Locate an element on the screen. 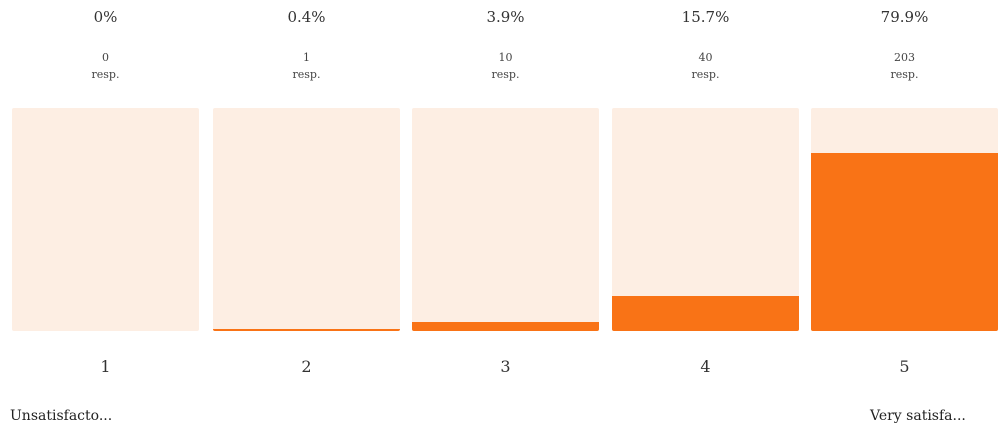 Image resolution: width=1000 pixels, height=433 pixels. percent-label: 79.9% is located at coordinates (904, 17).